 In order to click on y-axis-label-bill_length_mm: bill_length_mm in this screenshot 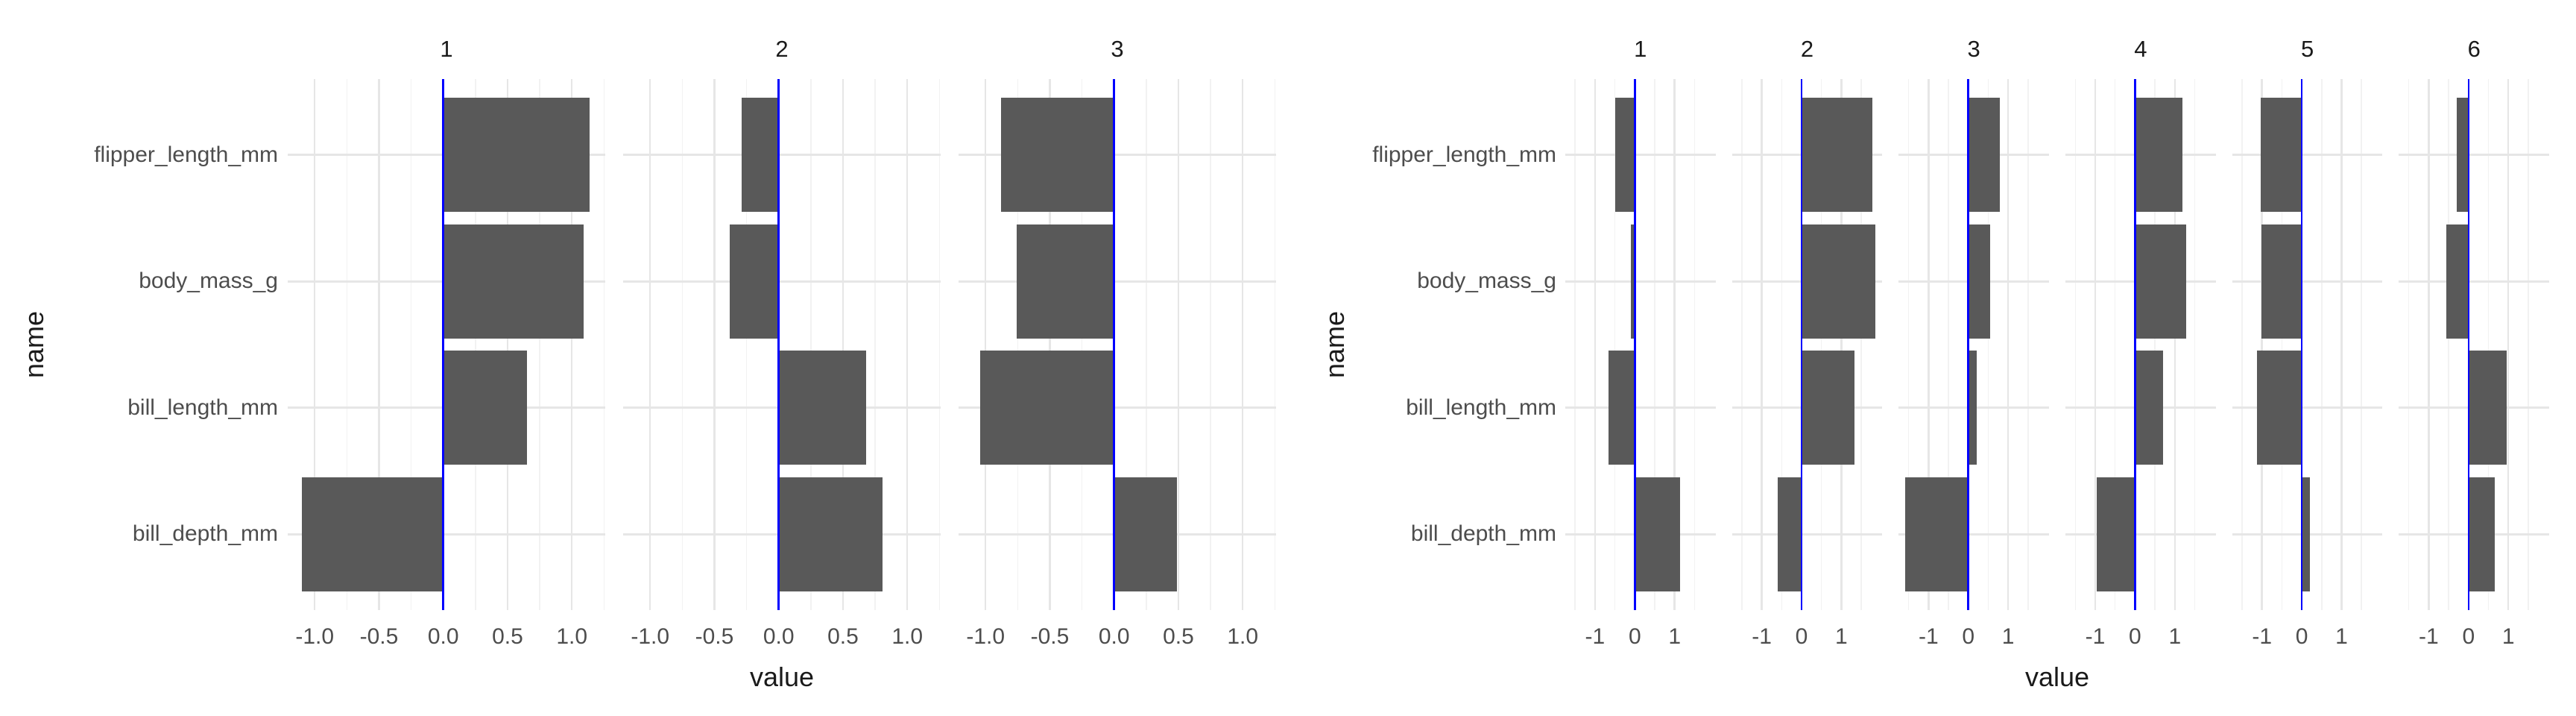, I will do `click(1481, 407)`.